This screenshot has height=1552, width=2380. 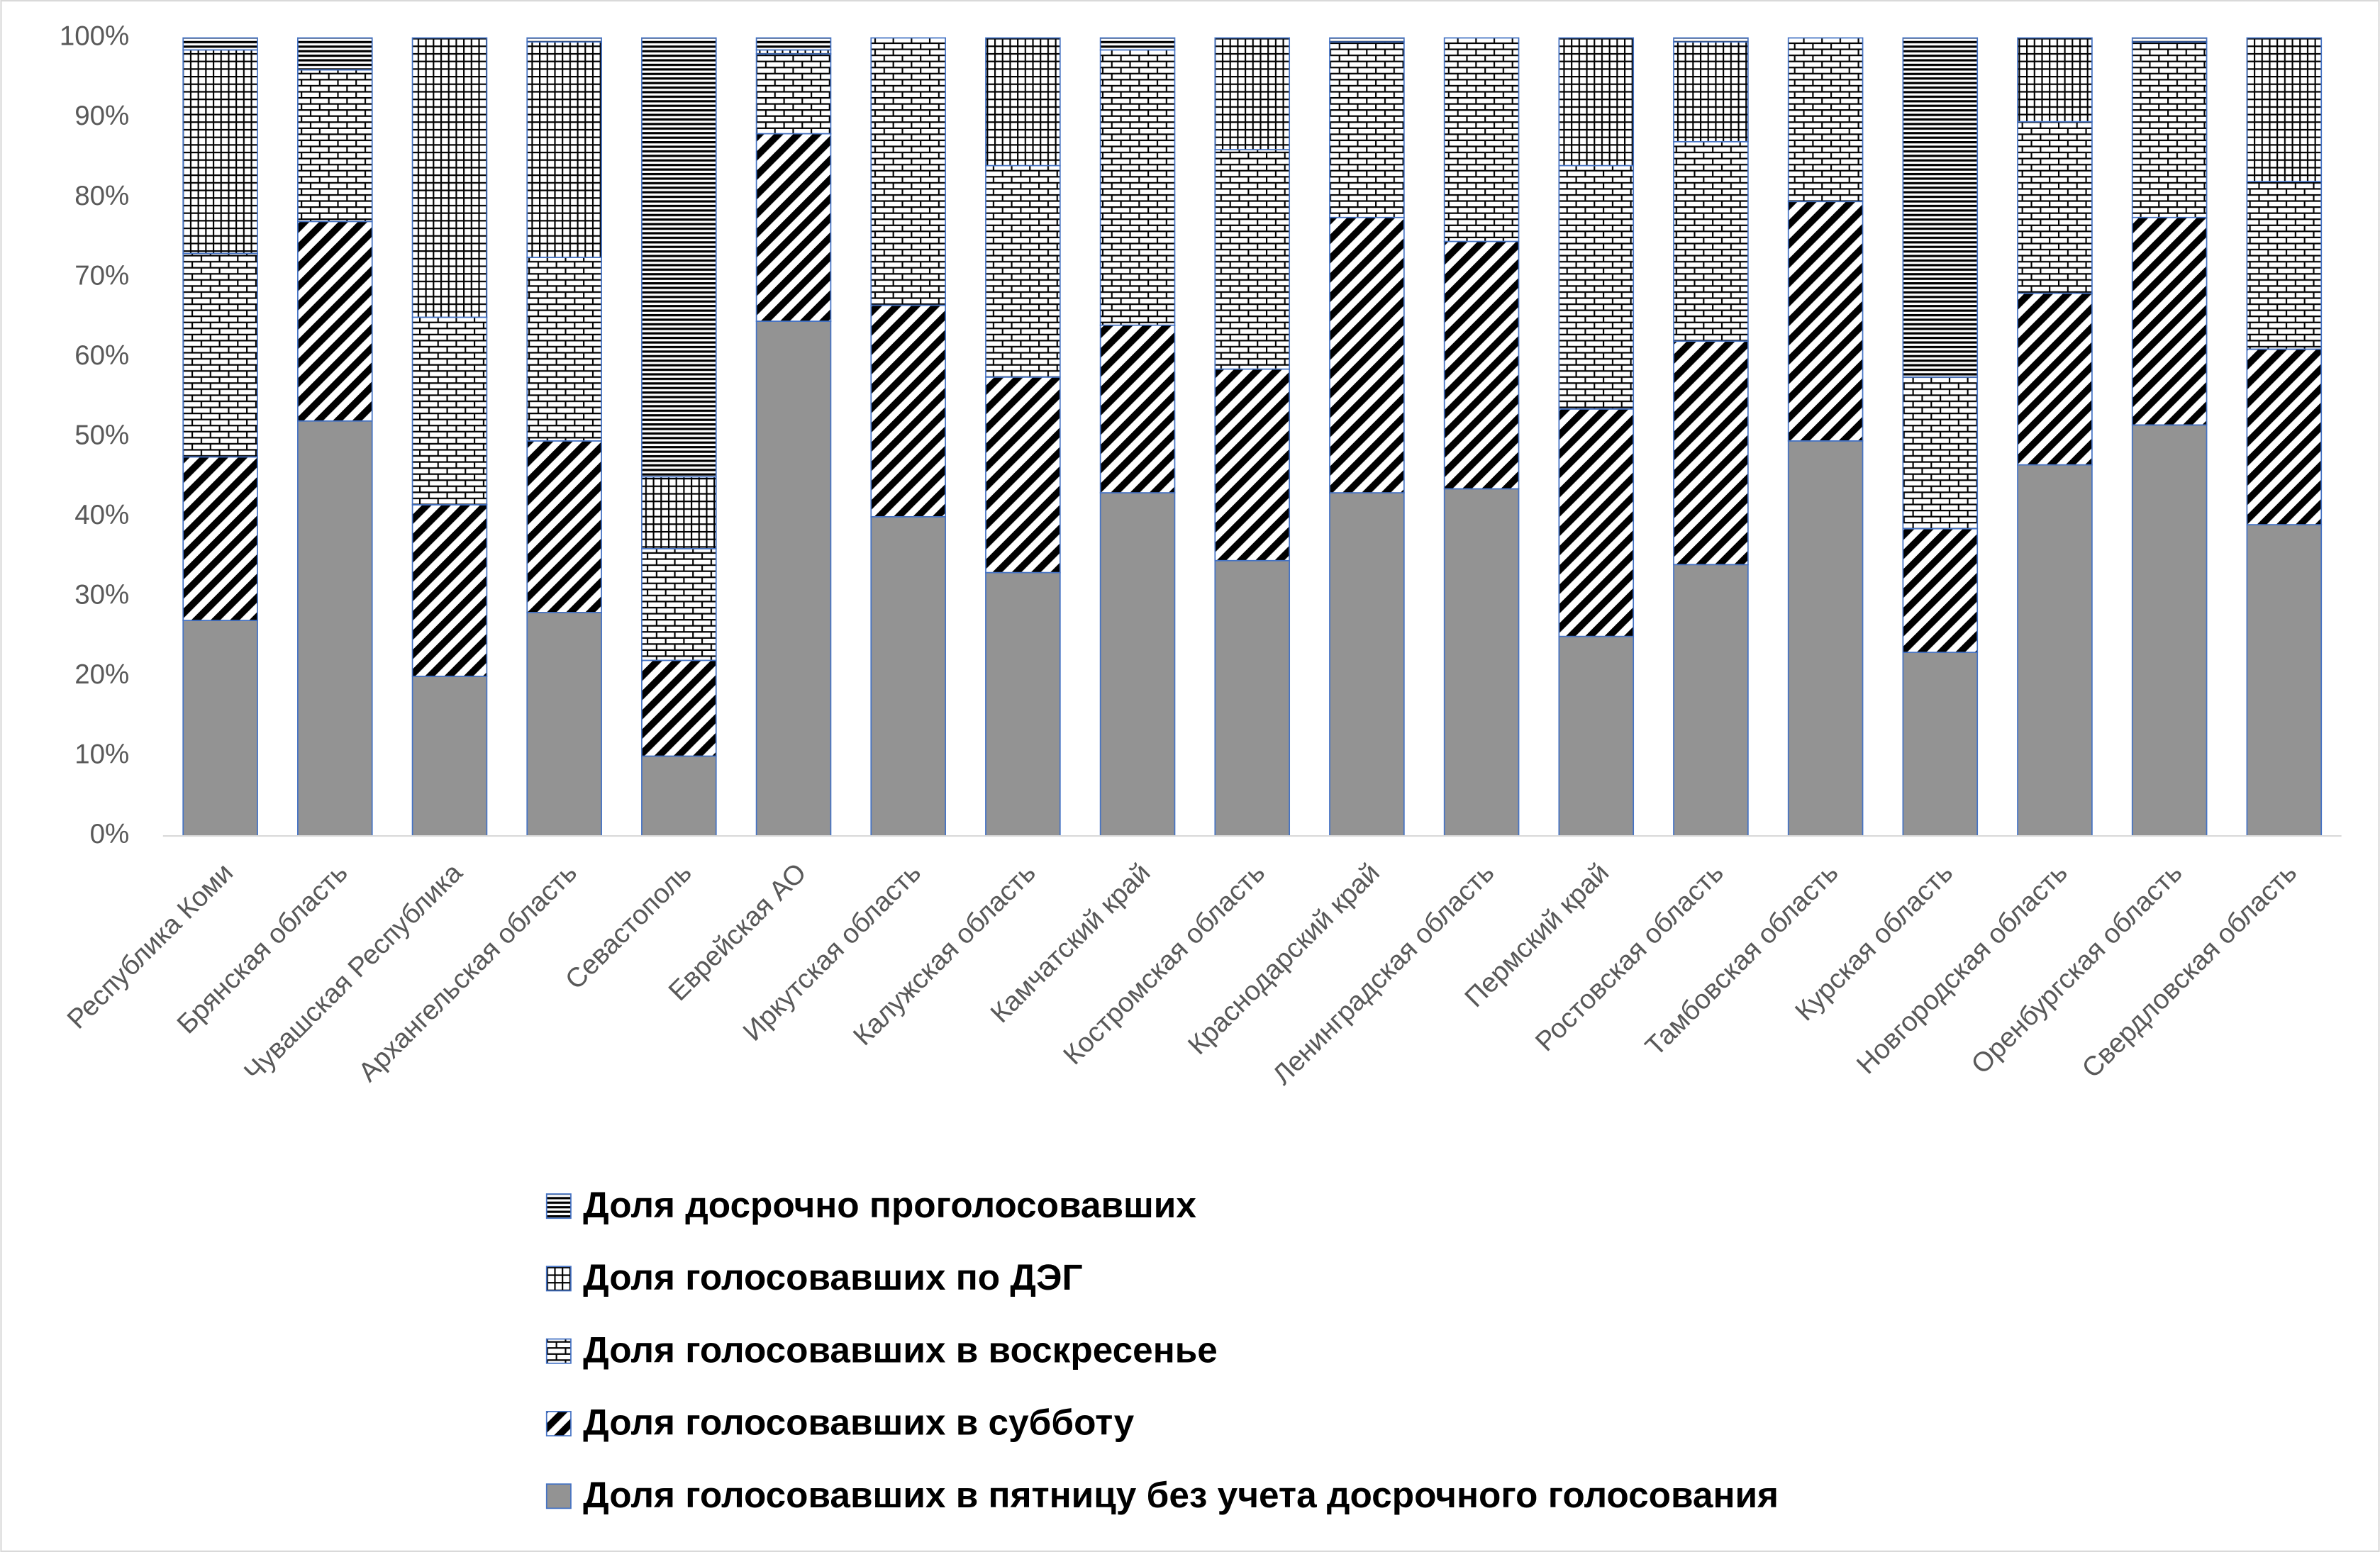 What do you see at coordinates (101, 196) in the screenshot?
I see `y-tick-label: 80%` at bounding box center [101, 196].